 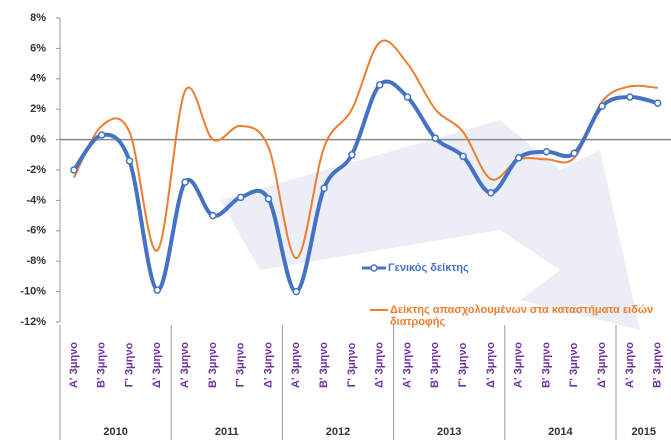 What do you see at coordinates (36, 200) in the screenshot?
I see `y-tick-label: -4%` at bounding box center [36, 200].